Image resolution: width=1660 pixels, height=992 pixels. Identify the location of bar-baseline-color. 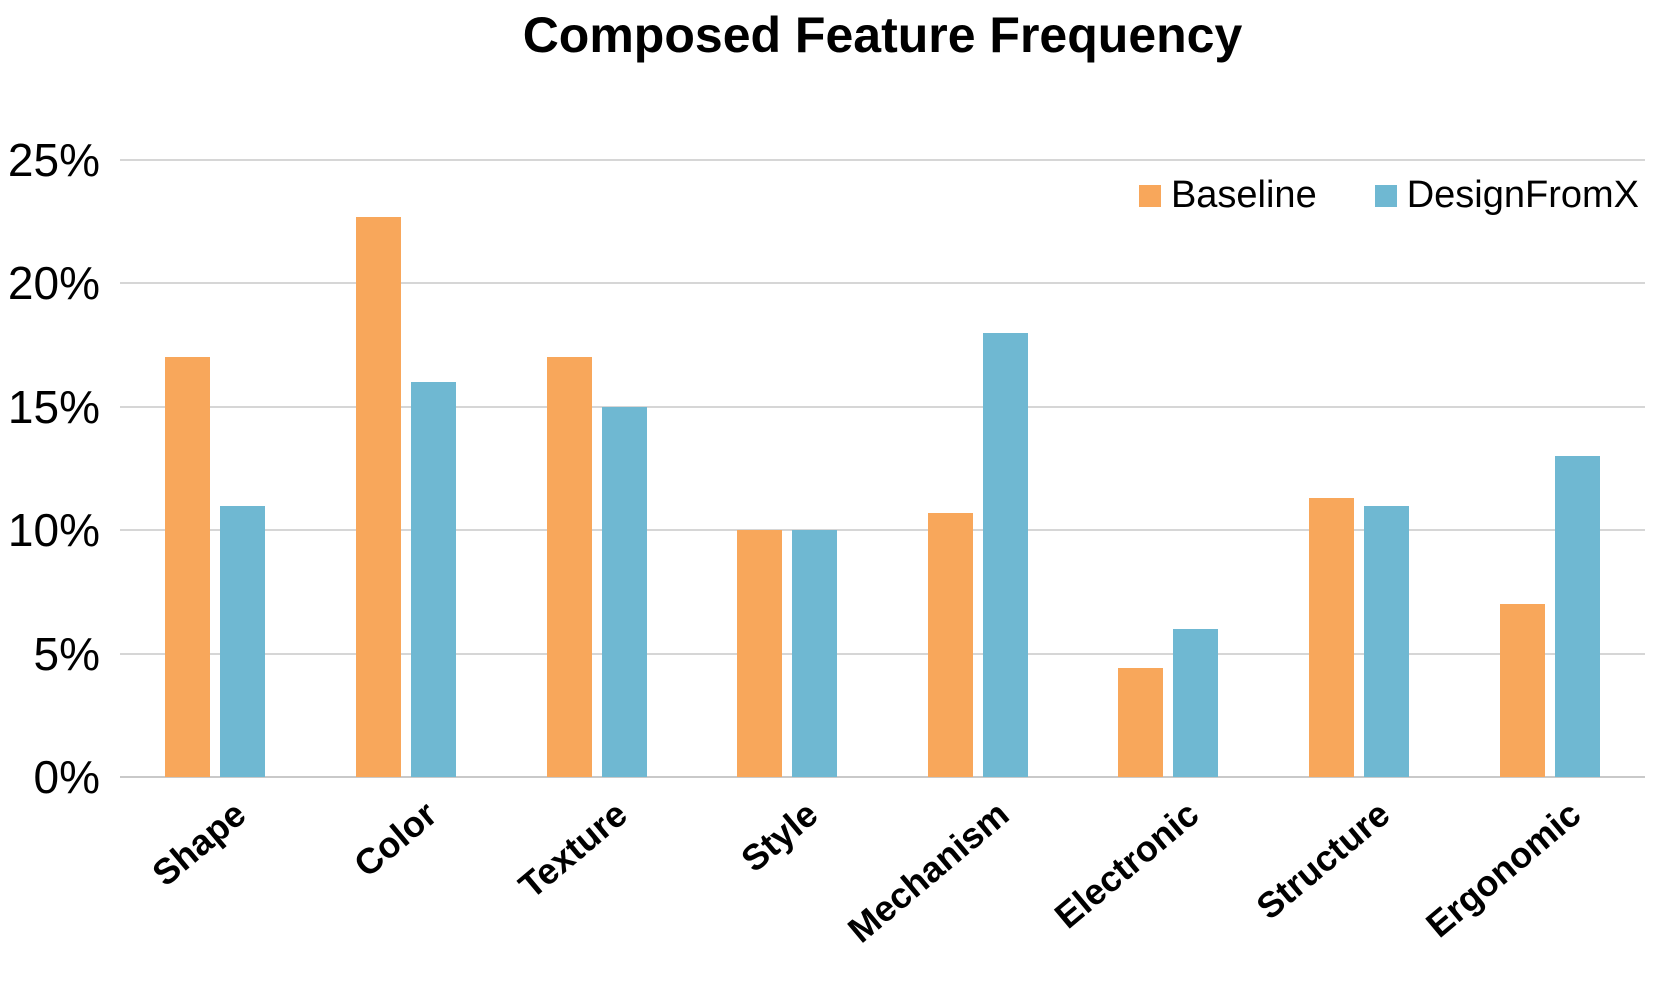
(378, 496).